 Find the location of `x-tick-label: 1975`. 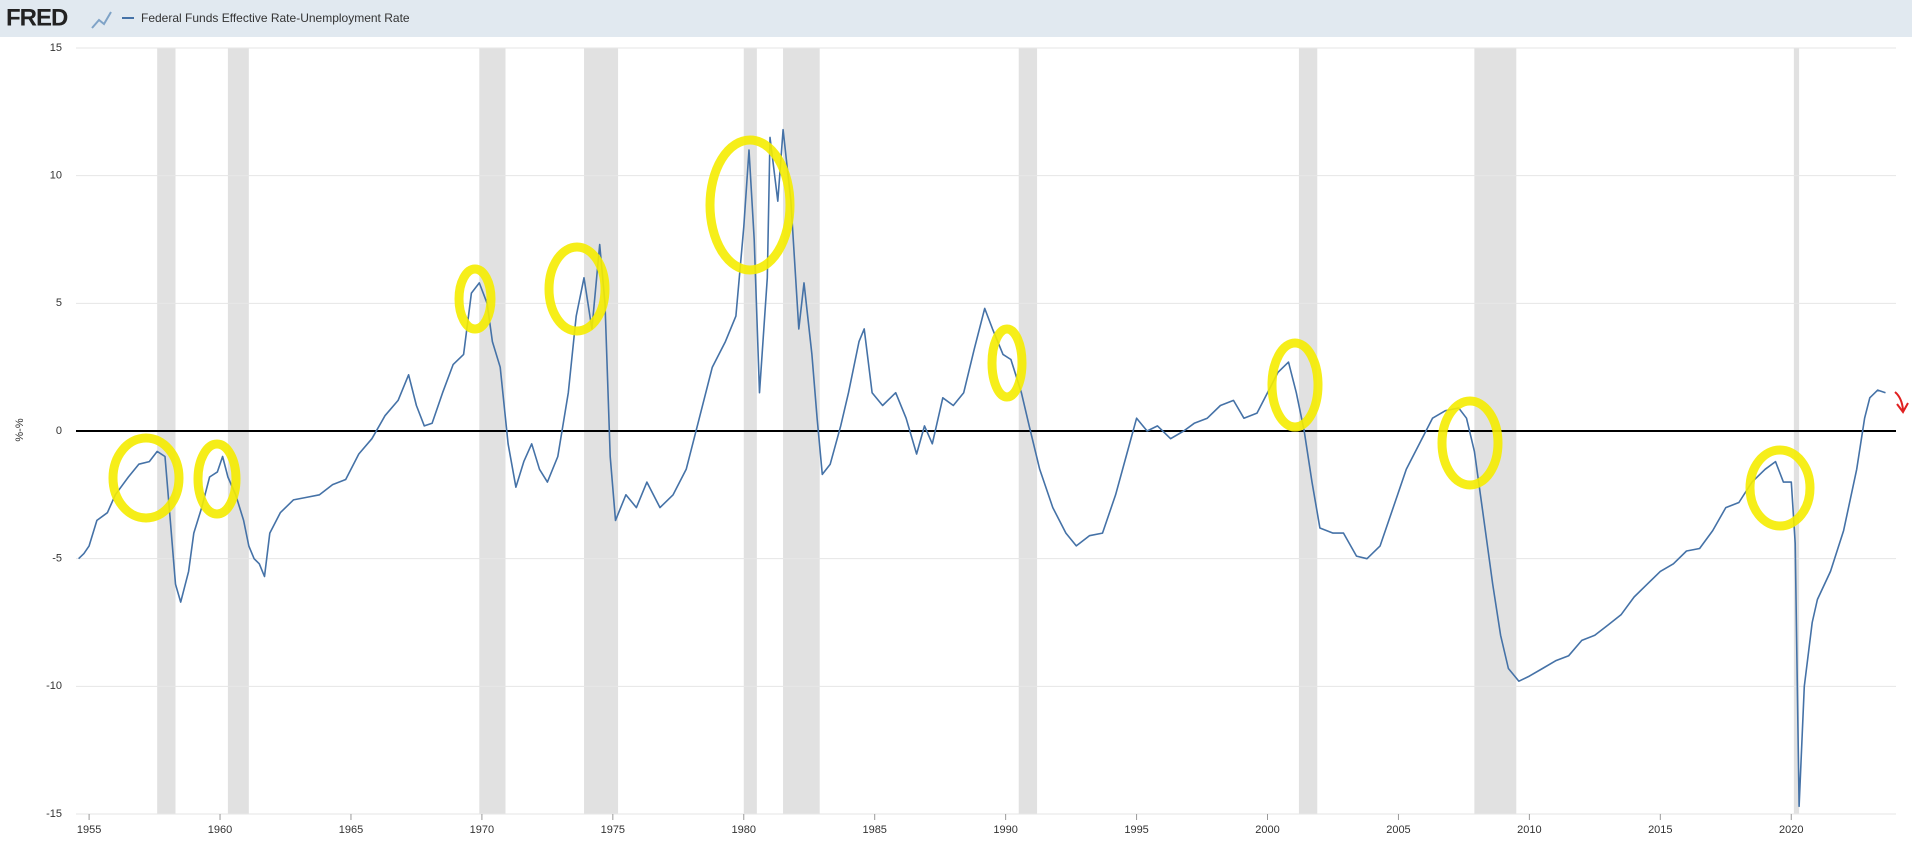

x-tick-label: 1975 is located at coordinates (613, 830).